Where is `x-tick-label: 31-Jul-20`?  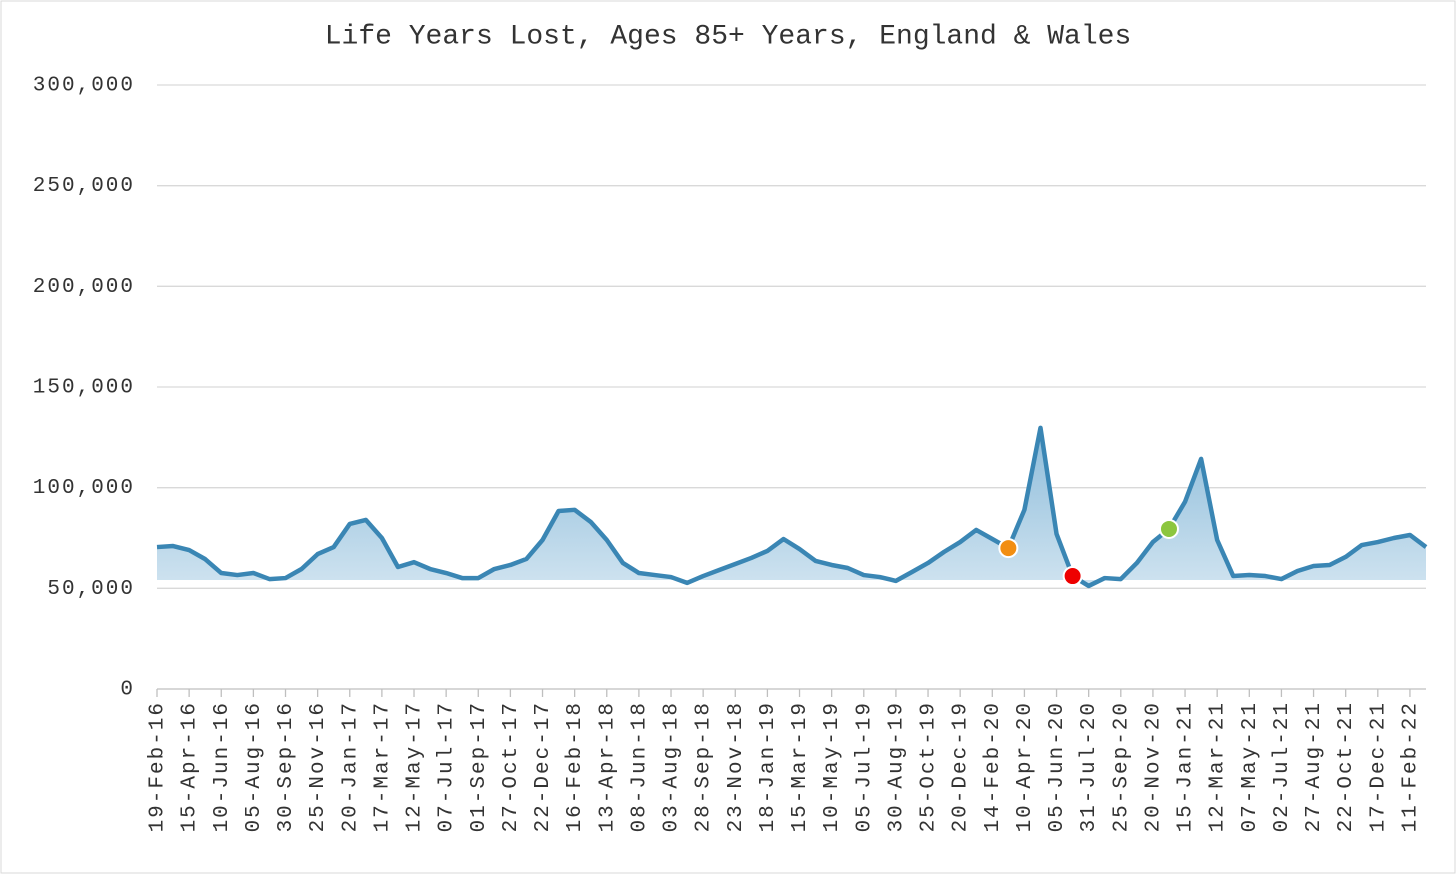
x-tick-label: 31-Jul-20 is located at coordinates (1089, 766).